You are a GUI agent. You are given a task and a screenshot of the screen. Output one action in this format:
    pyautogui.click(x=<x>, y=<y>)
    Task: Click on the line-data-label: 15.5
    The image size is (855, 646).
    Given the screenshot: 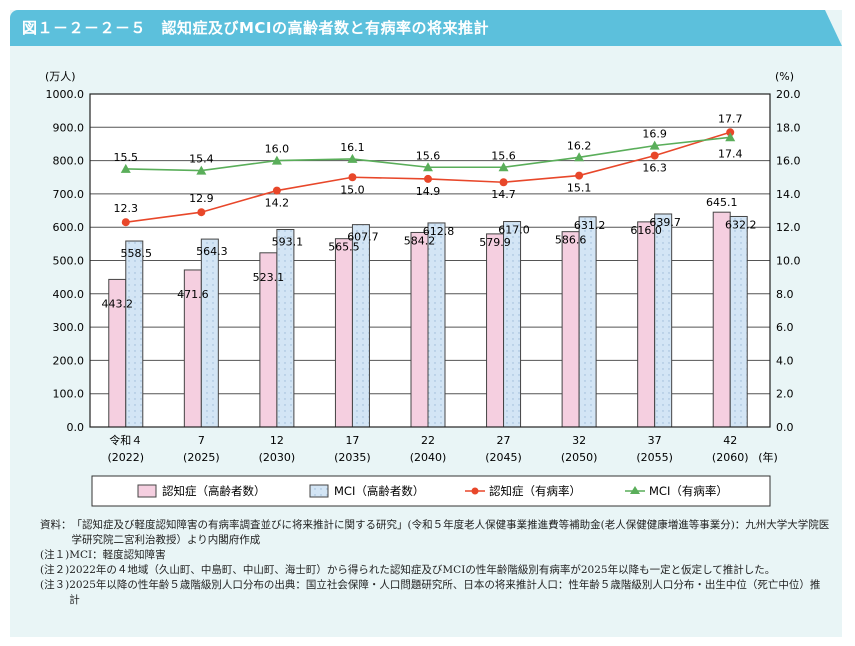 What is the action you would take?
    pyautogui.click(x=126, y=157)
    